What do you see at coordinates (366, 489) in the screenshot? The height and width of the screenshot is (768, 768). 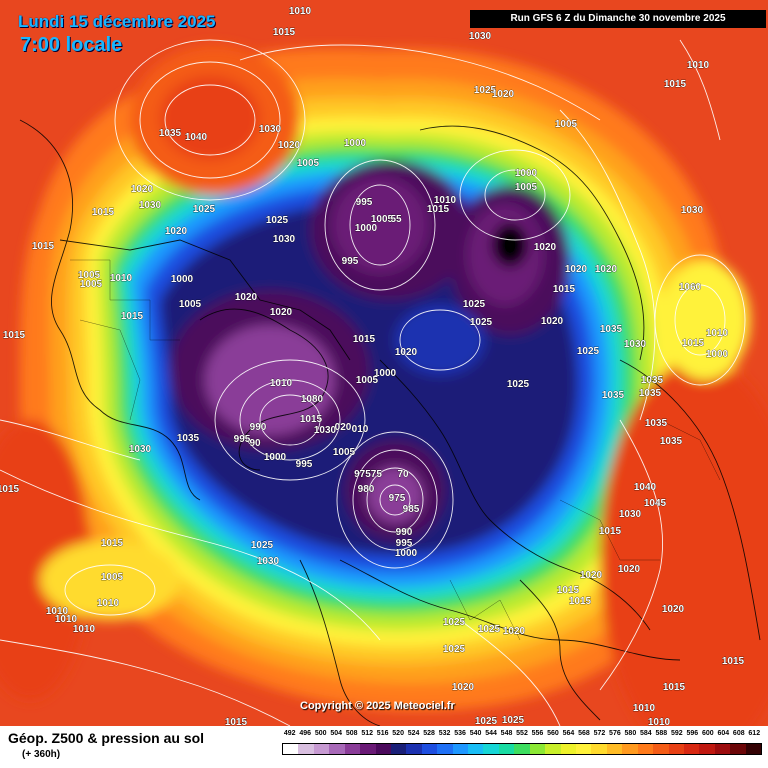 I see `isobar-label: 980` at bounding box center [366, 489].